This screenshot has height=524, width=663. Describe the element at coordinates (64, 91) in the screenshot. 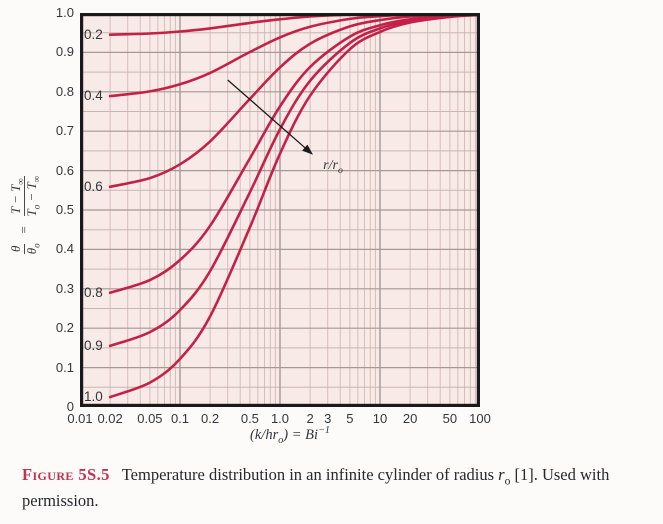

I see `y-tick-0.8: 0.8` at that location.